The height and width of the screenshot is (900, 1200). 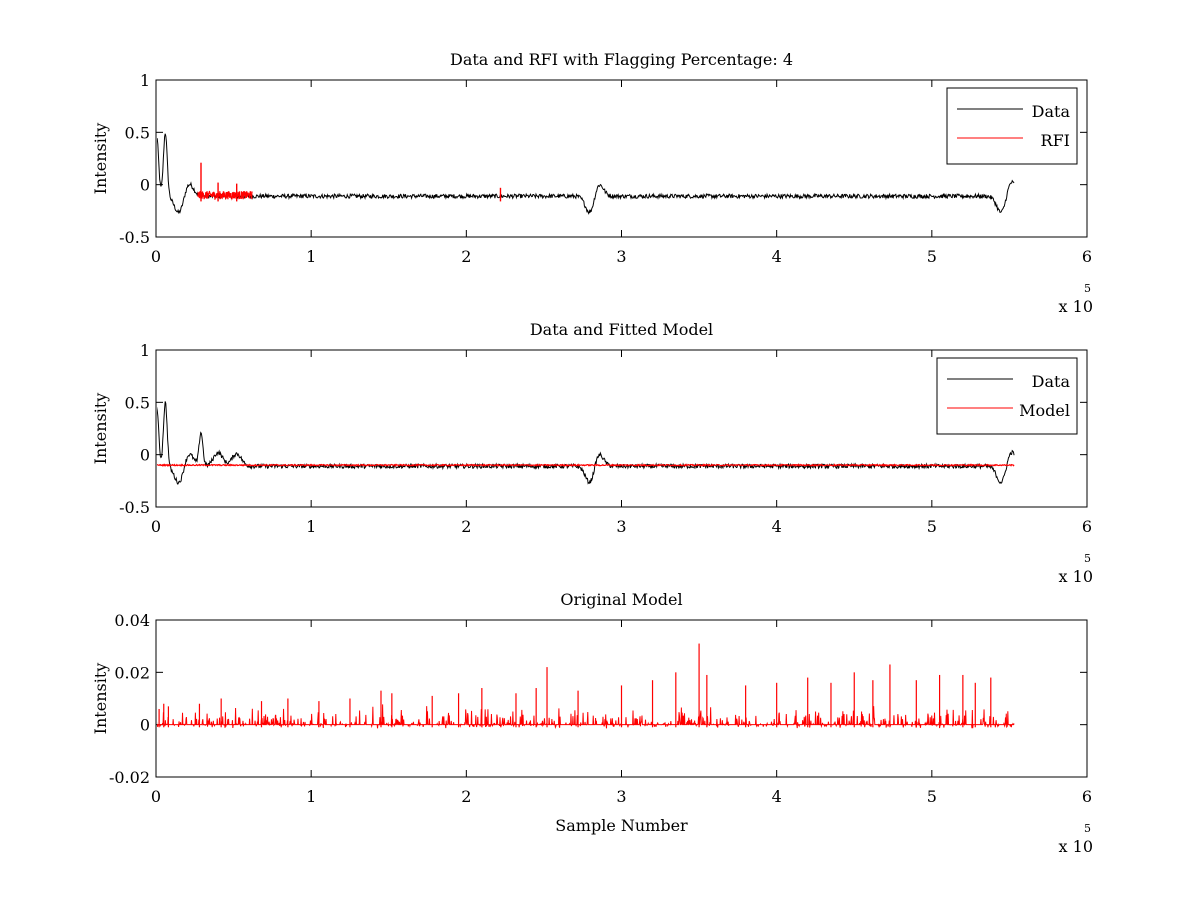 I want to click on legend: Data Model, so click(x=1007, y=396).